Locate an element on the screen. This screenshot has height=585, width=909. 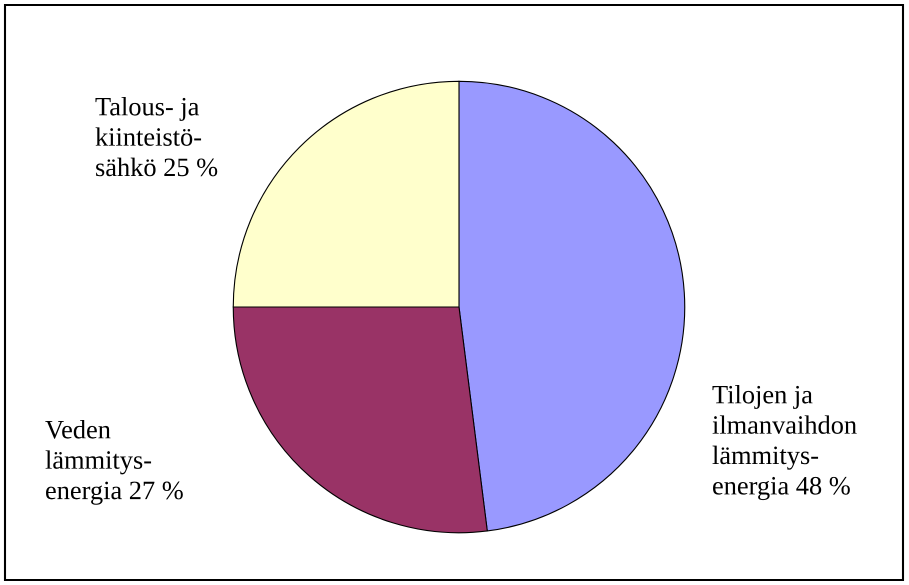
slice-label: Talous- ja kiinteistö- sähkö 25 % is located at coordinates (156, 136).